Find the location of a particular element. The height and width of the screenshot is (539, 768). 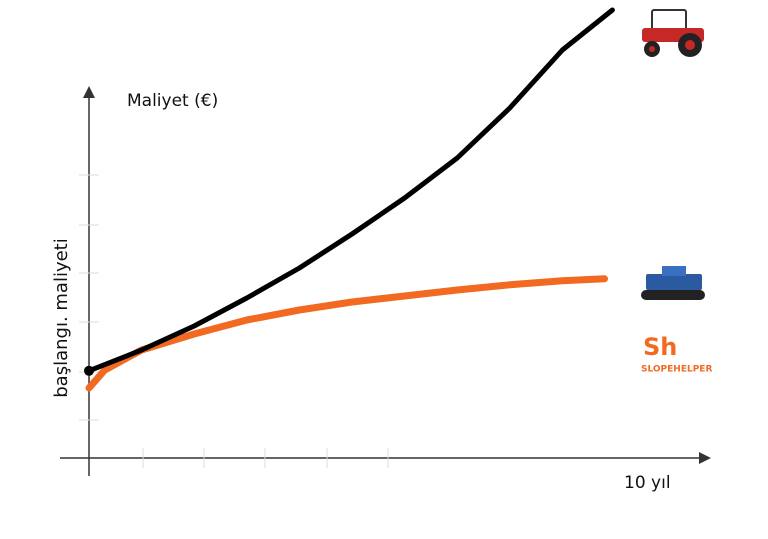

slopehelper-icon is located at coordinates (673, 283).